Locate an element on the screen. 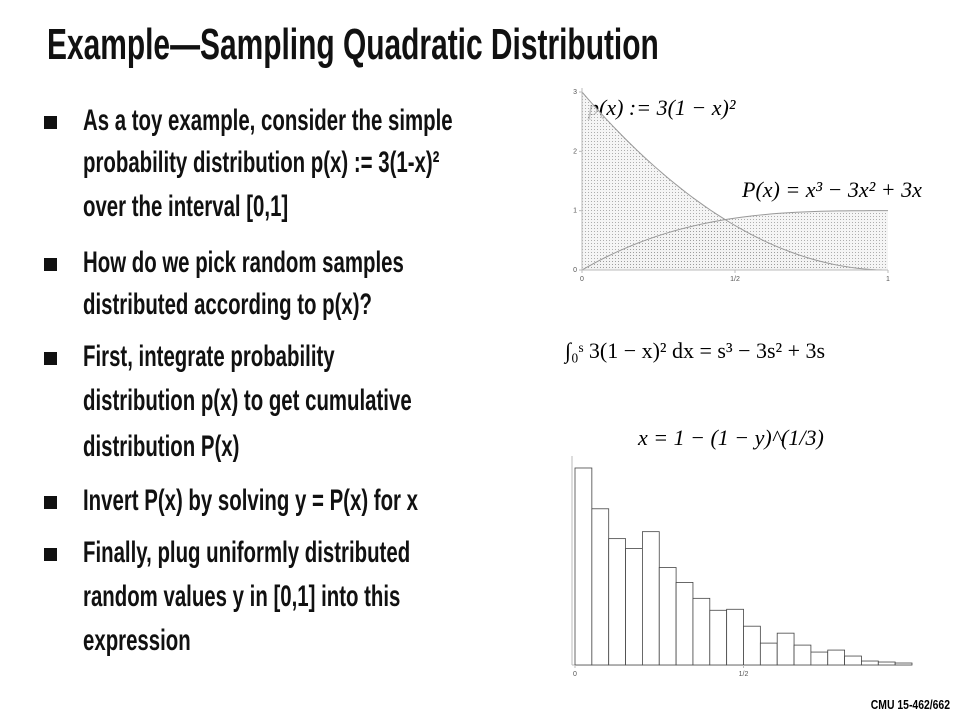  bullet-text: How do we pick random samples is located at coordinates (243, 262).